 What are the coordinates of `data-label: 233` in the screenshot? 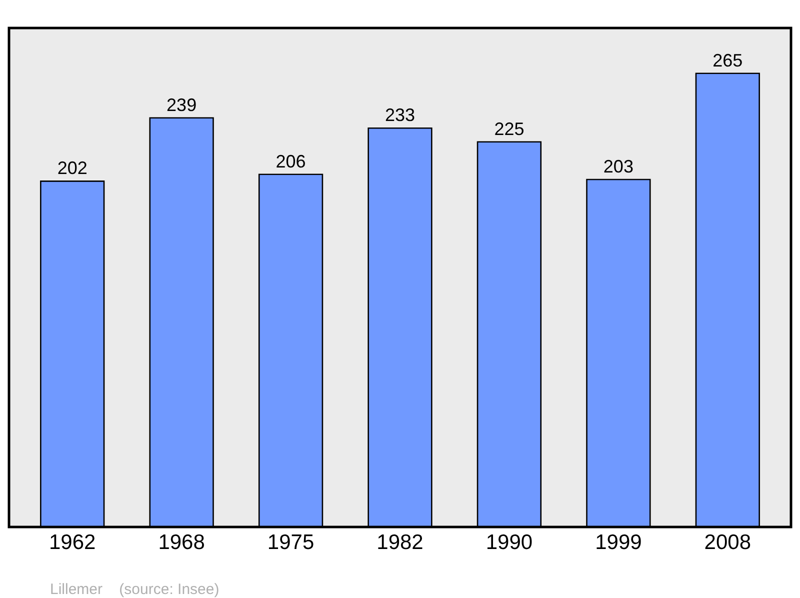 It's located at (400, 115).